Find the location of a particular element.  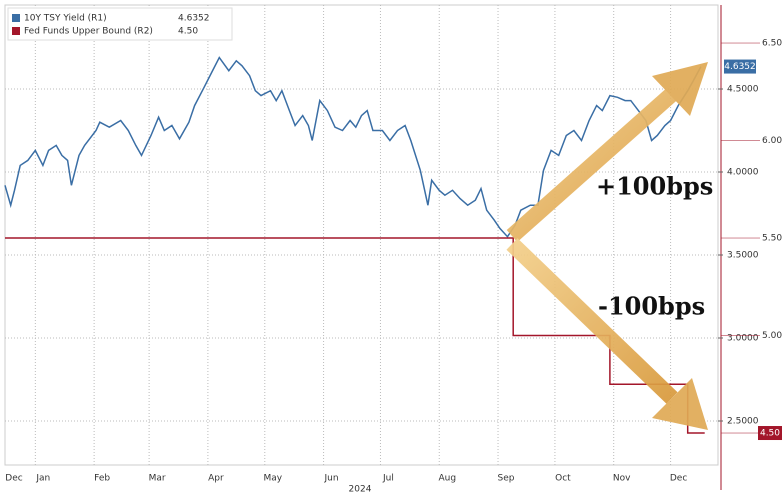

annotation: +100bps is located at coordinates (654, 186).